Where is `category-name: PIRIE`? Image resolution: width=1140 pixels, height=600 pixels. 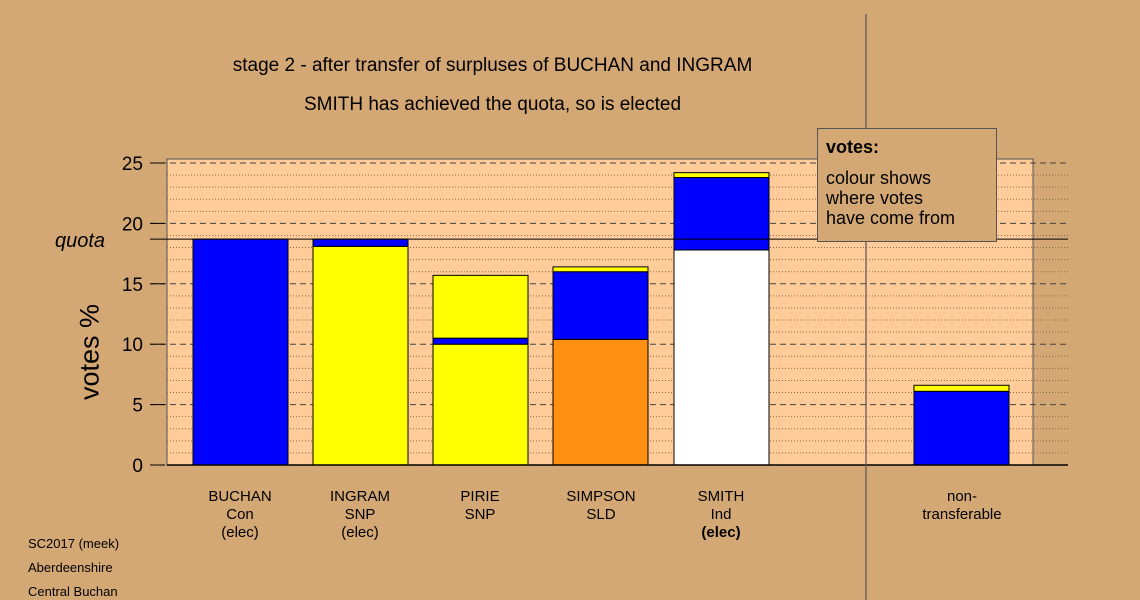 category-name: PIRIE is located at coordinates (480, 496).